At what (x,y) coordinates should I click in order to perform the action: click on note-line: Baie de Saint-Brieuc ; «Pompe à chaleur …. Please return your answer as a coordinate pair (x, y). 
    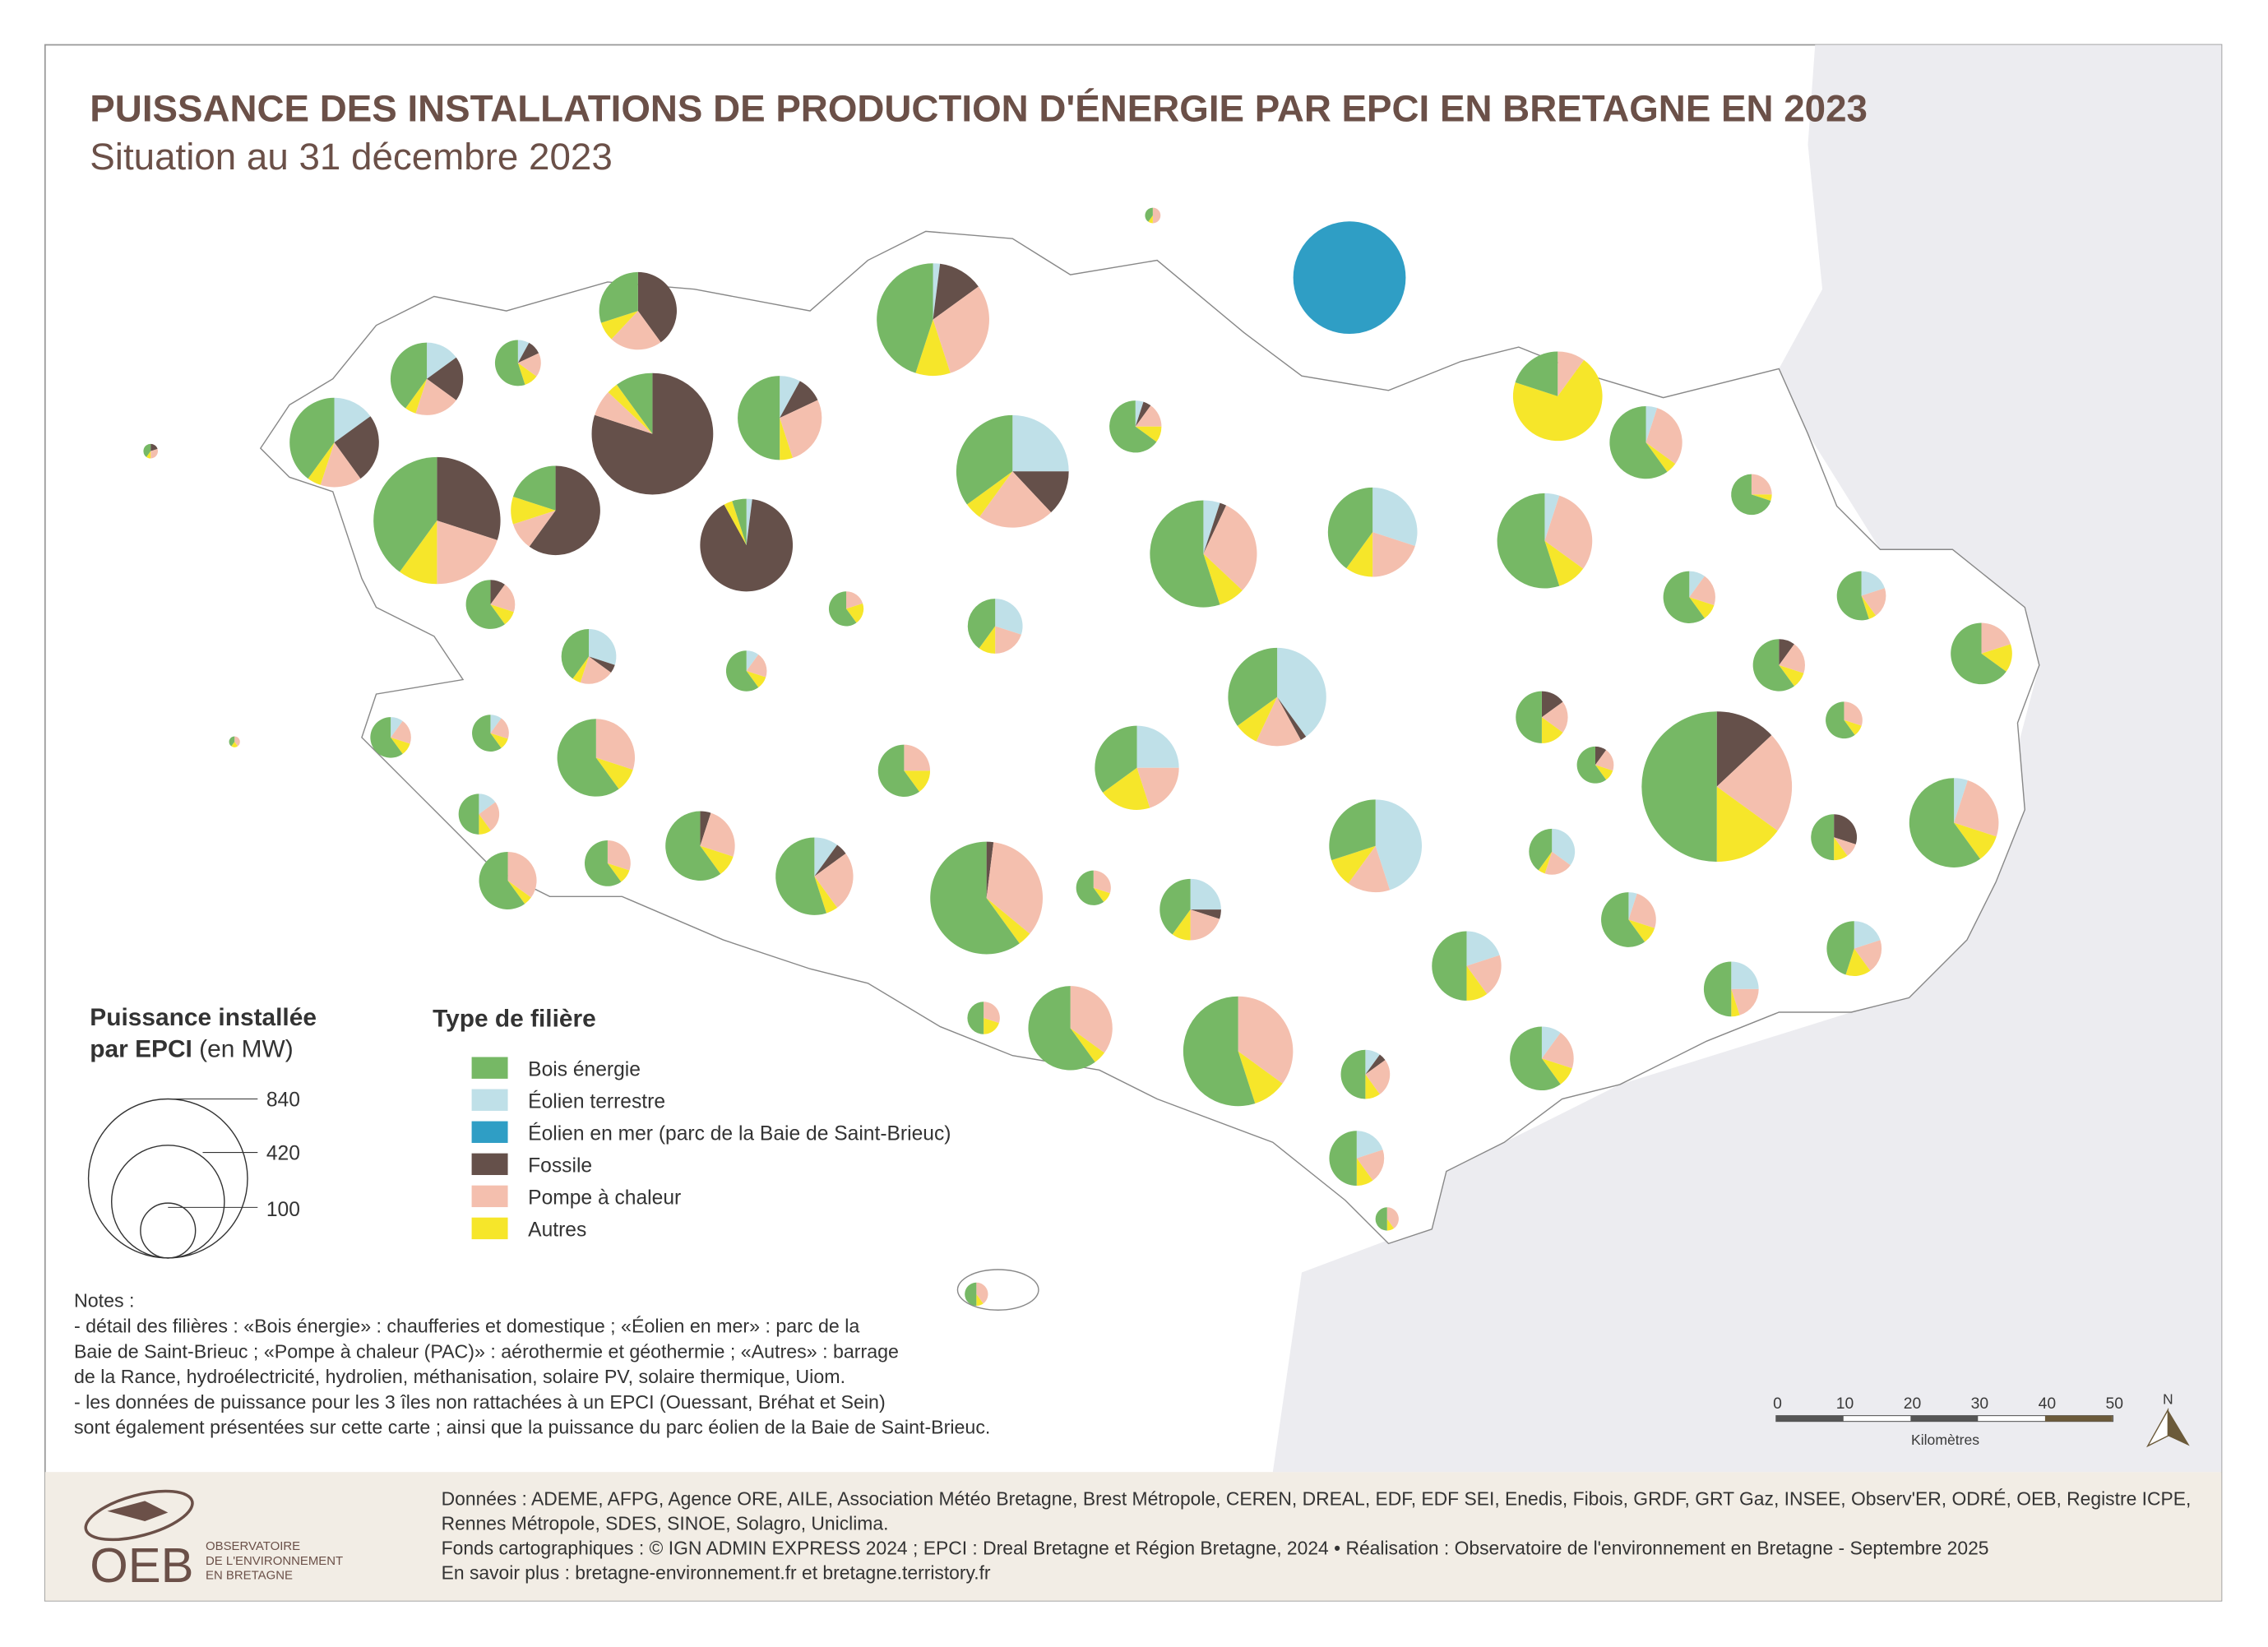
    Looking at the image, I should click on (487, 1351).